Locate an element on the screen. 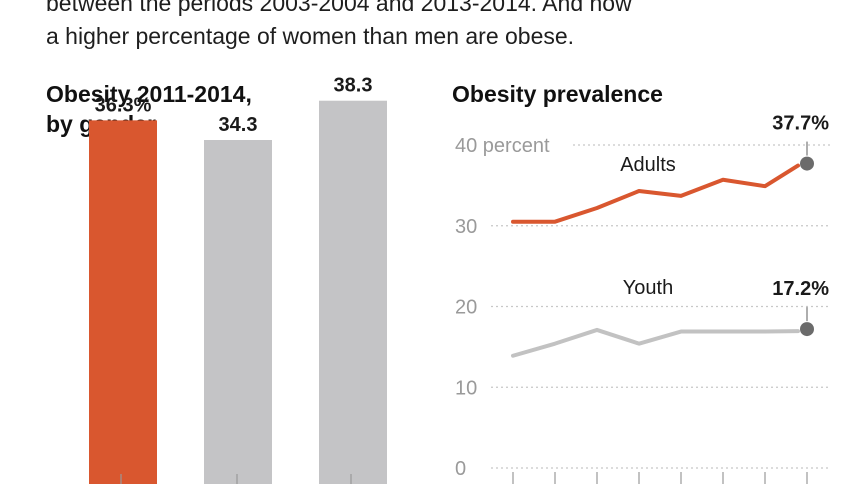  end-point-adults is located at coordinates (807, 163).